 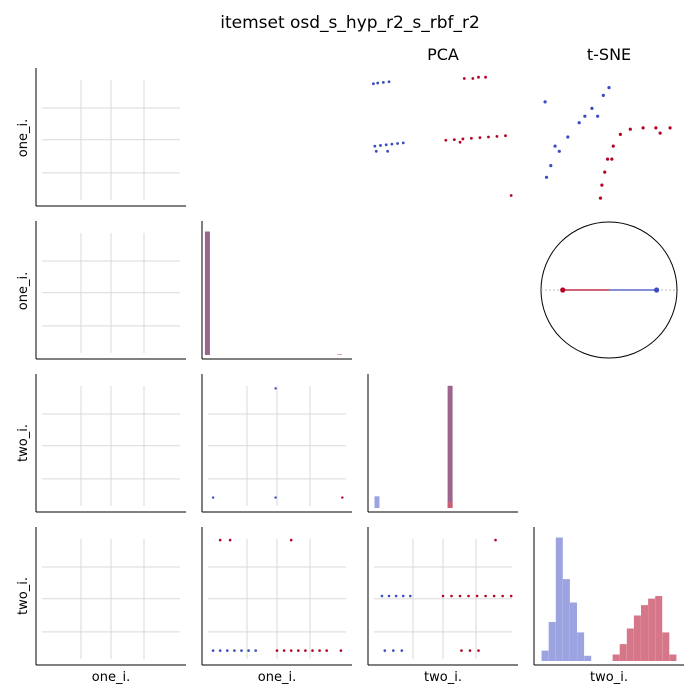 What do you see at coordinates (23, 138) in the screenshot?
I see `row-label-1: one_i.` at bounding box center [23, 138].